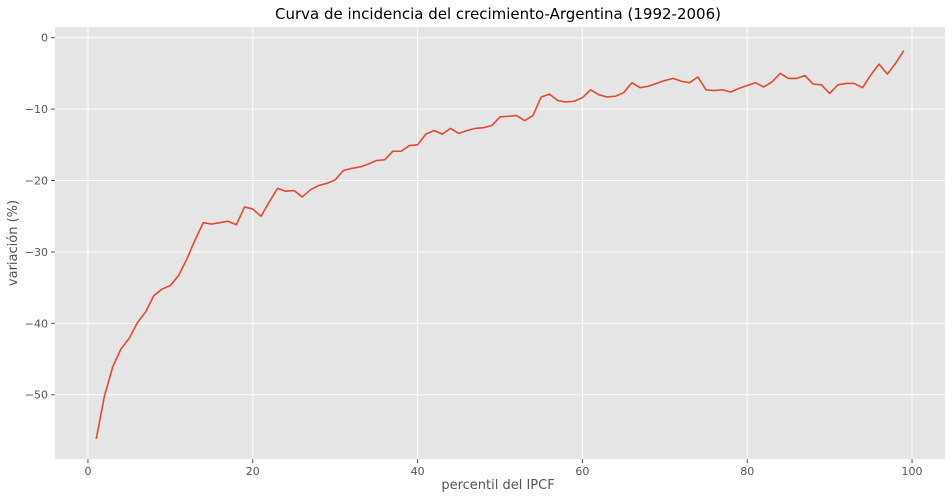 The width and height of the screenshot is (952, 500). What do you see at coordinates (36, 323) in the screenshot?
I see `y-tick-label: −40` at bounding box center [36, 323].